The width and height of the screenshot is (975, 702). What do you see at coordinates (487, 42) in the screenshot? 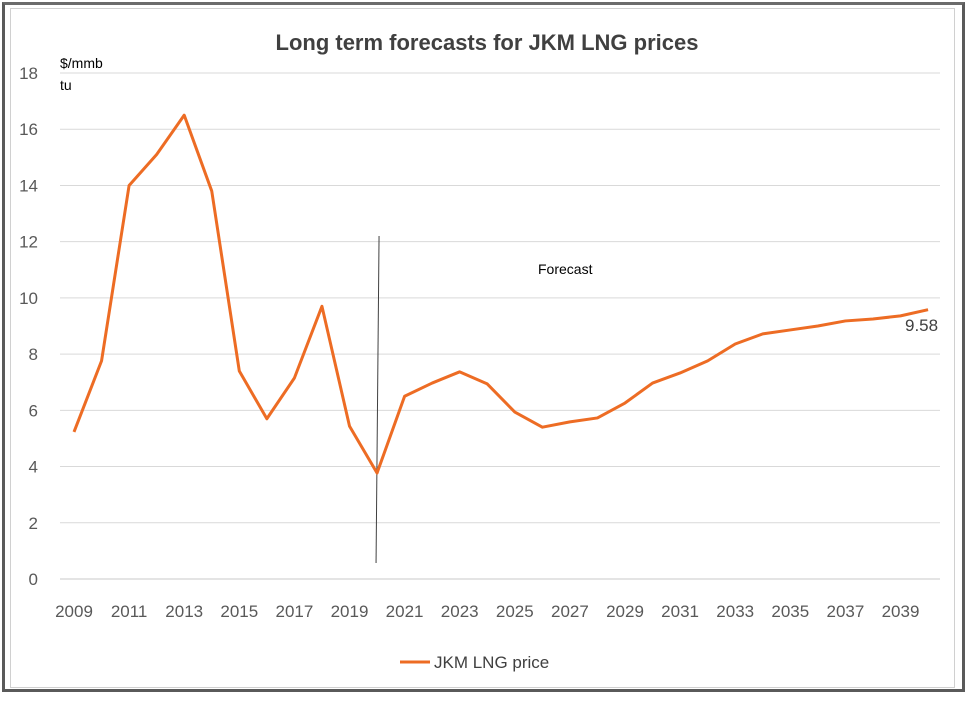
I see `chart-title: Long term forecasts for JKM LNG prices` at bounding box center [487, 42].